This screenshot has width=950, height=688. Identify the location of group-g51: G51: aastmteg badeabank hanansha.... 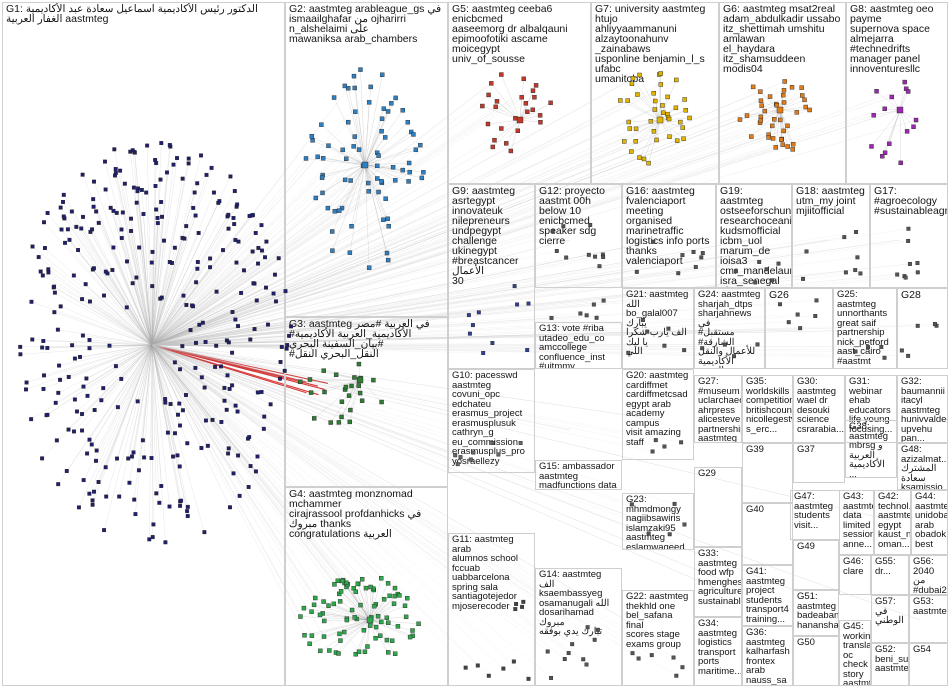
(816, 613).